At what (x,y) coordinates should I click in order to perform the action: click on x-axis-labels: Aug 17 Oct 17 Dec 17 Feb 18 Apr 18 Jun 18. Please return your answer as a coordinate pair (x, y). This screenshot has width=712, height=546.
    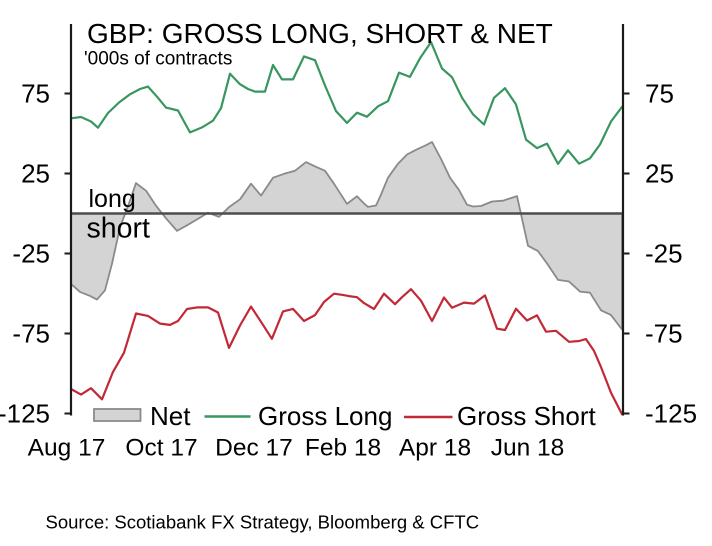
    Looking at the image, I should click on (296, 448).